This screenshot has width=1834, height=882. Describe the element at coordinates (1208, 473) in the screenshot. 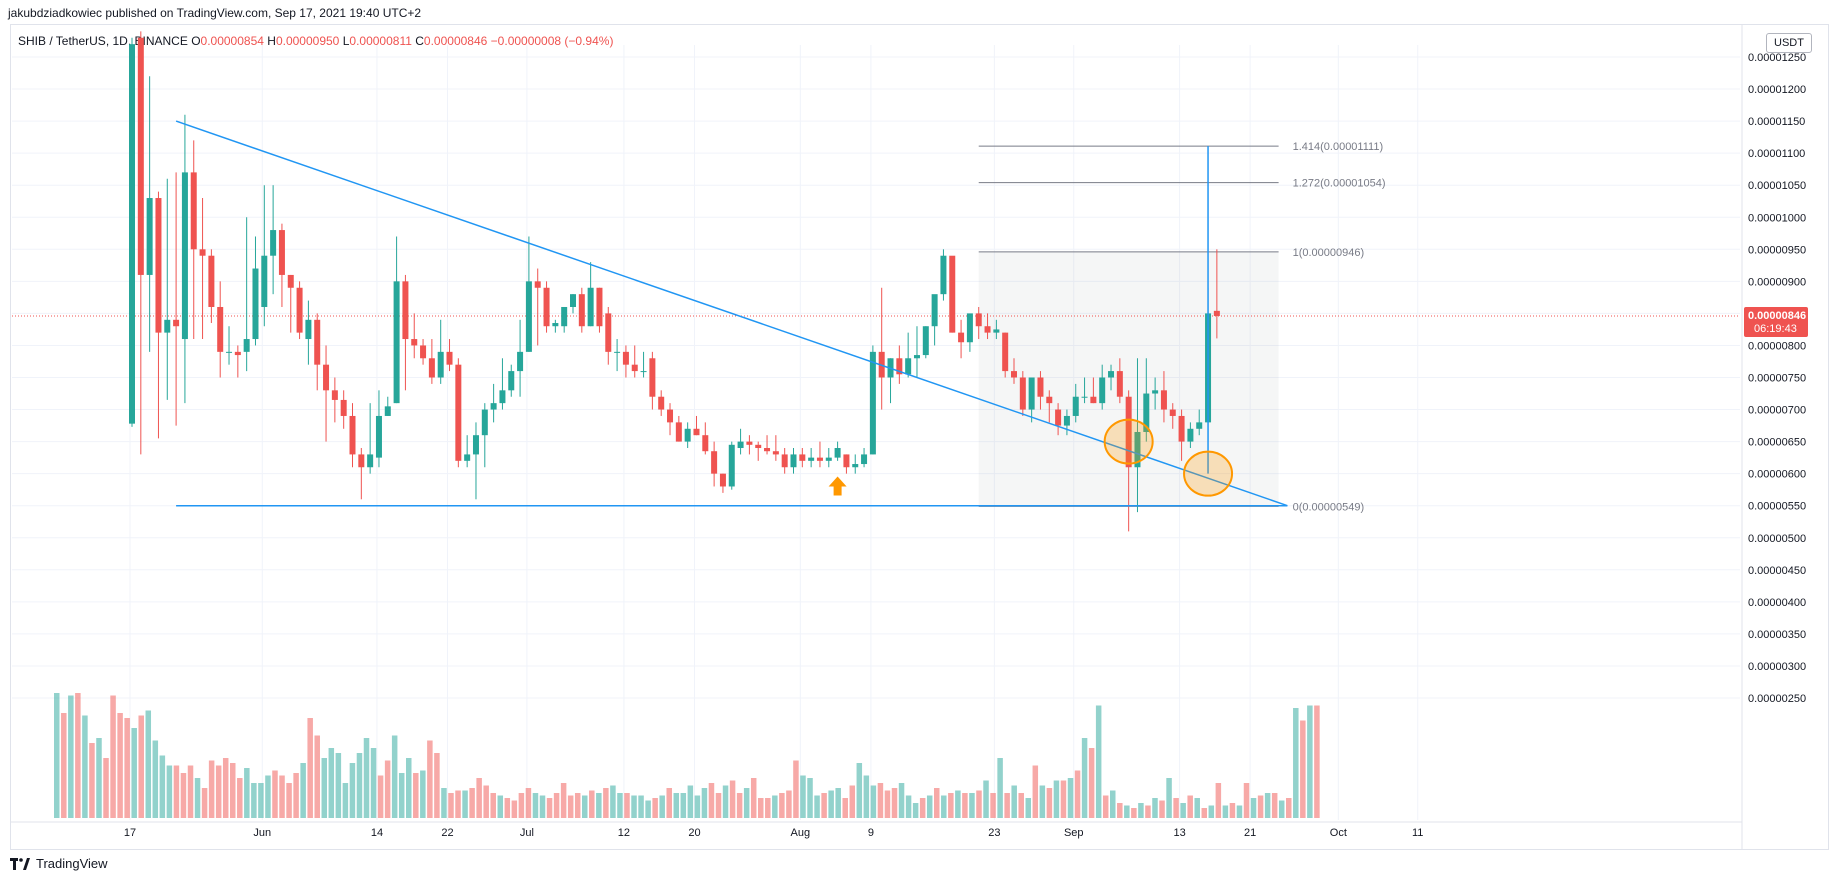

I see `highlight-circle` at that location.